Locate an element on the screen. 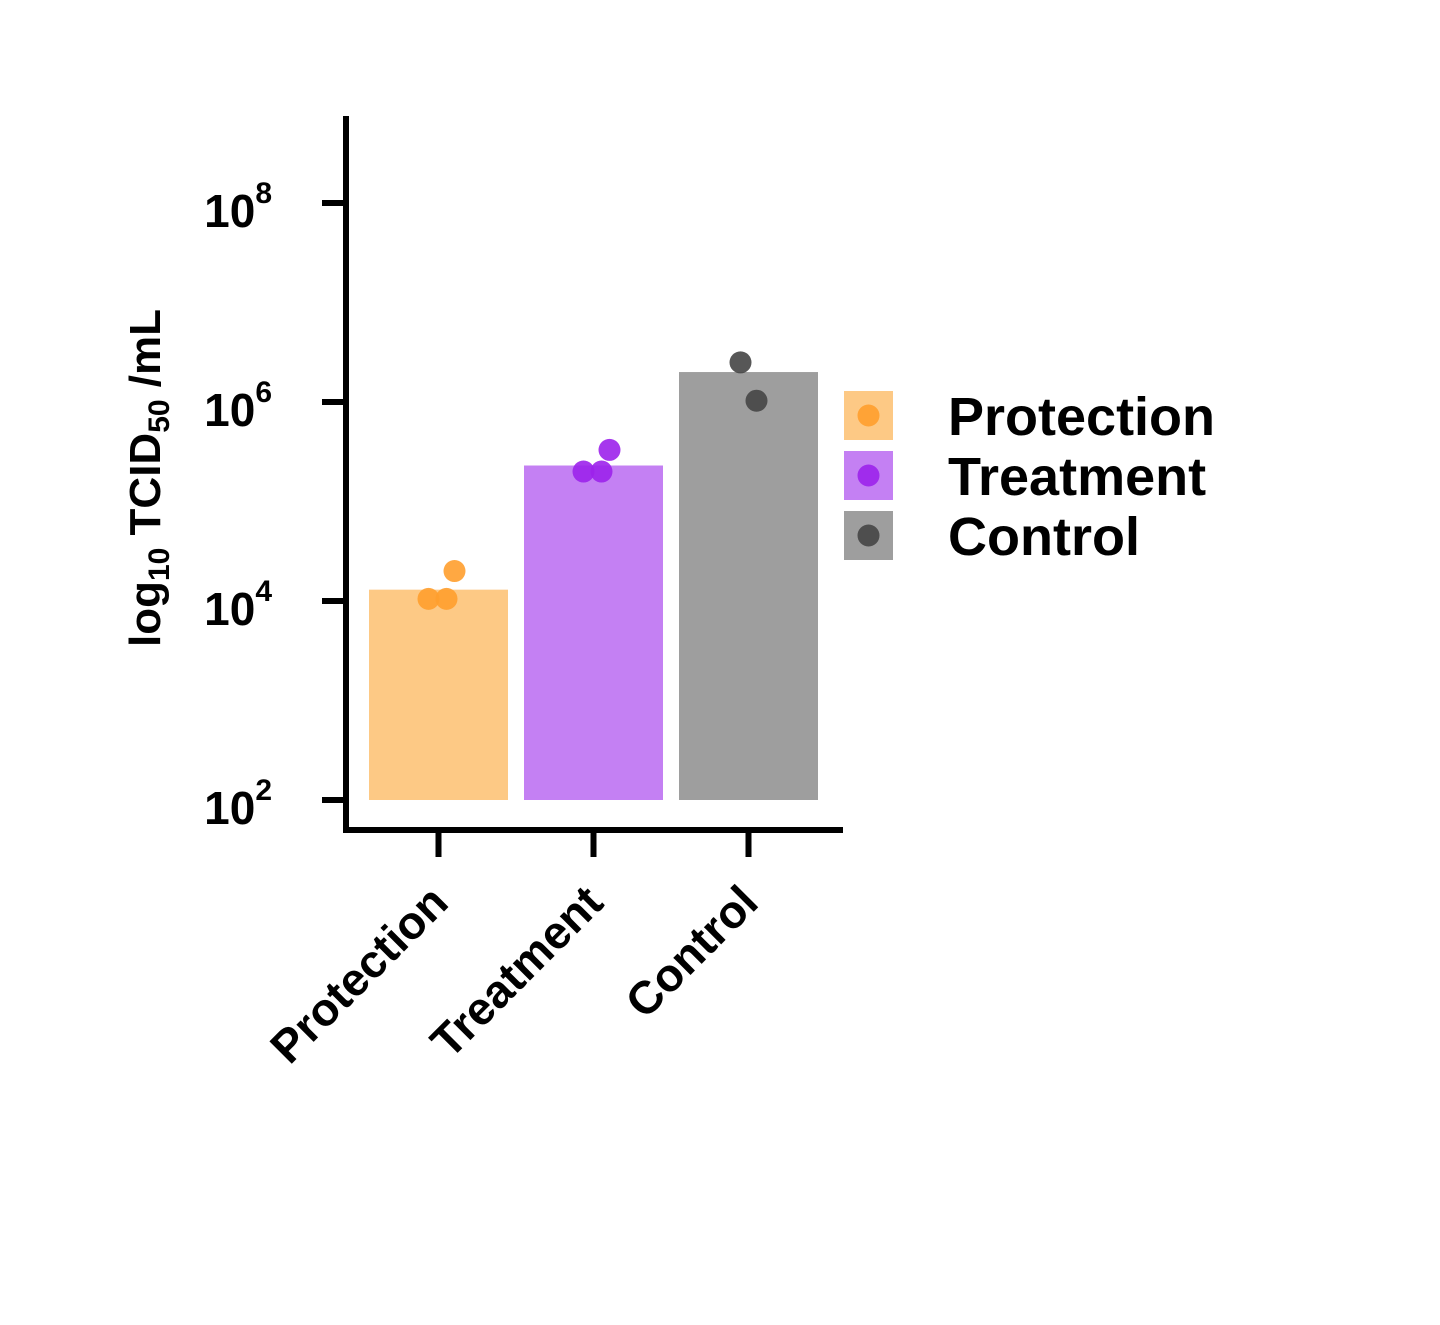  legend-label-control: Control is located at coordinates (1044, 537).